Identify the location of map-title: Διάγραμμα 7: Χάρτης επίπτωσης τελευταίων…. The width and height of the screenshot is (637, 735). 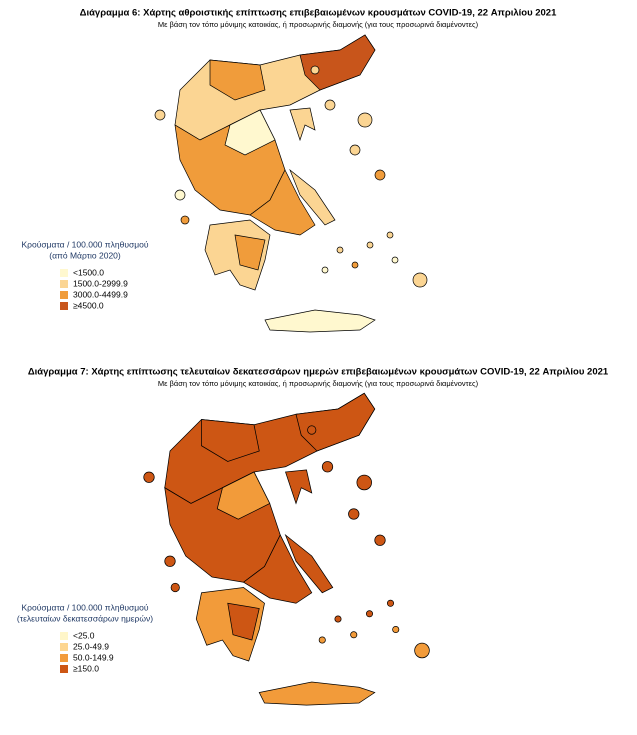
(318, 372).